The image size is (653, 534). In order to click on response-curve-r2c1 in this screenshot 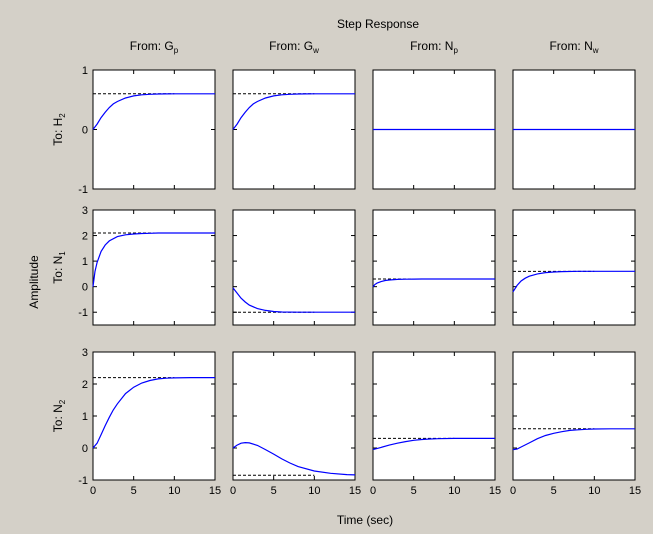, I will do `click(294, 458)`.